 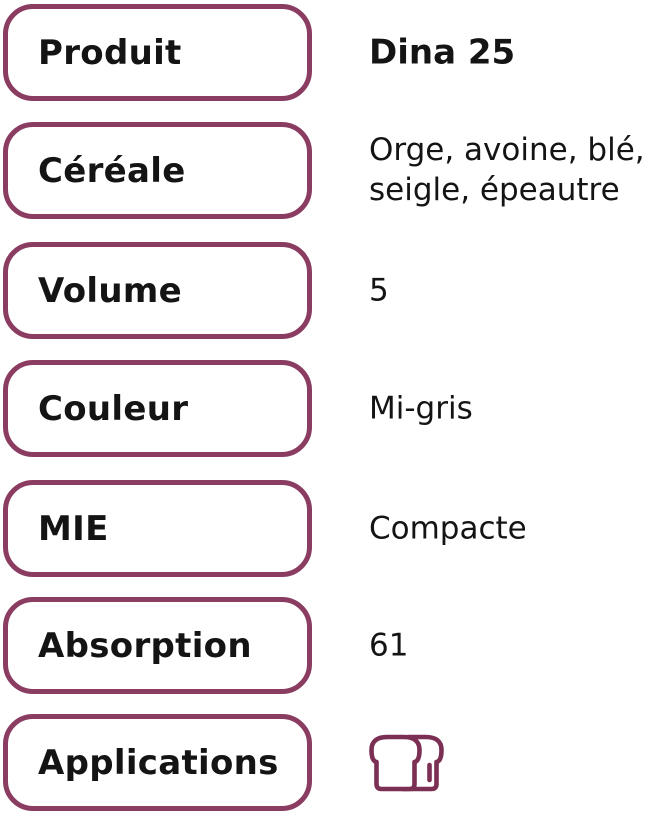 I want to click on row-label: MIE, so click(x=73, y=528).